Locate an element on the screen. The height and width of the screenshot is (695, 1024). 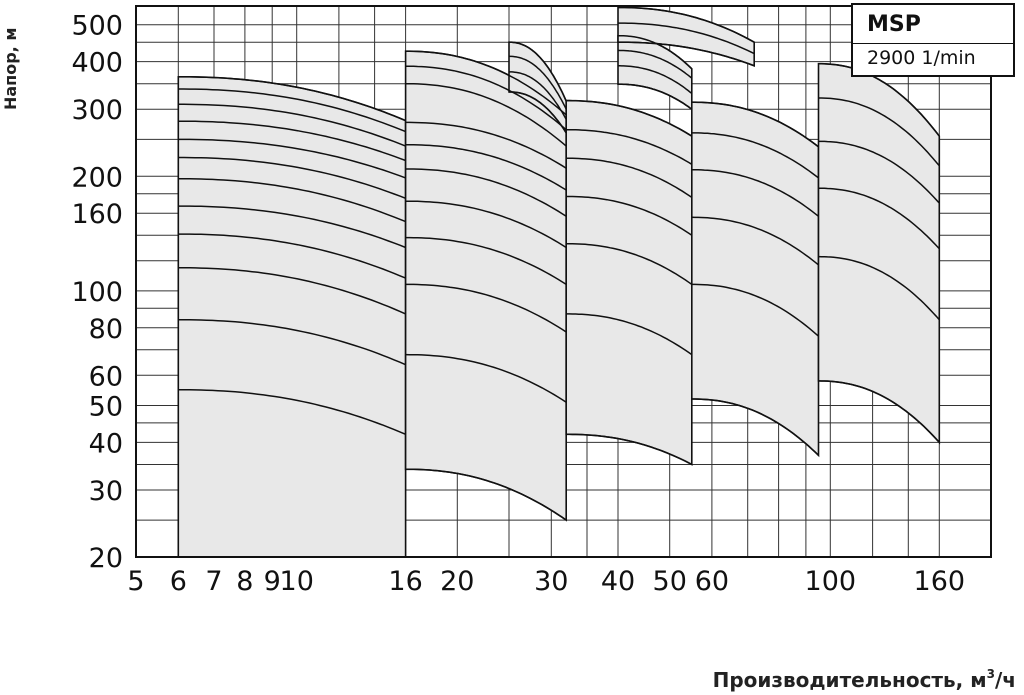
y-tick-label: 500 is located at coordinates (97, 26).